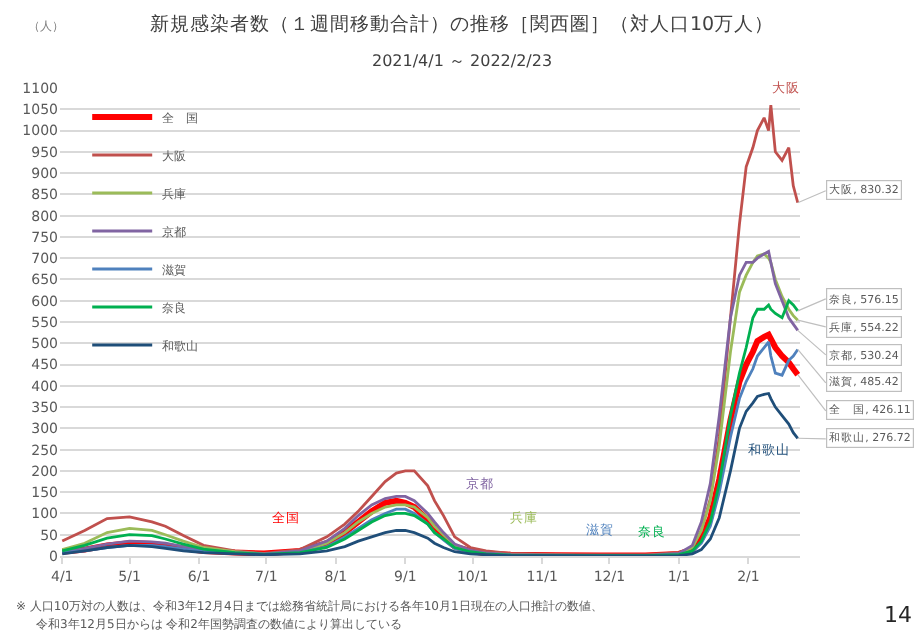  What do you see at coordinates (898, 615) in the screenshot?
I see `text: 14` at bounding box center [898, 615].